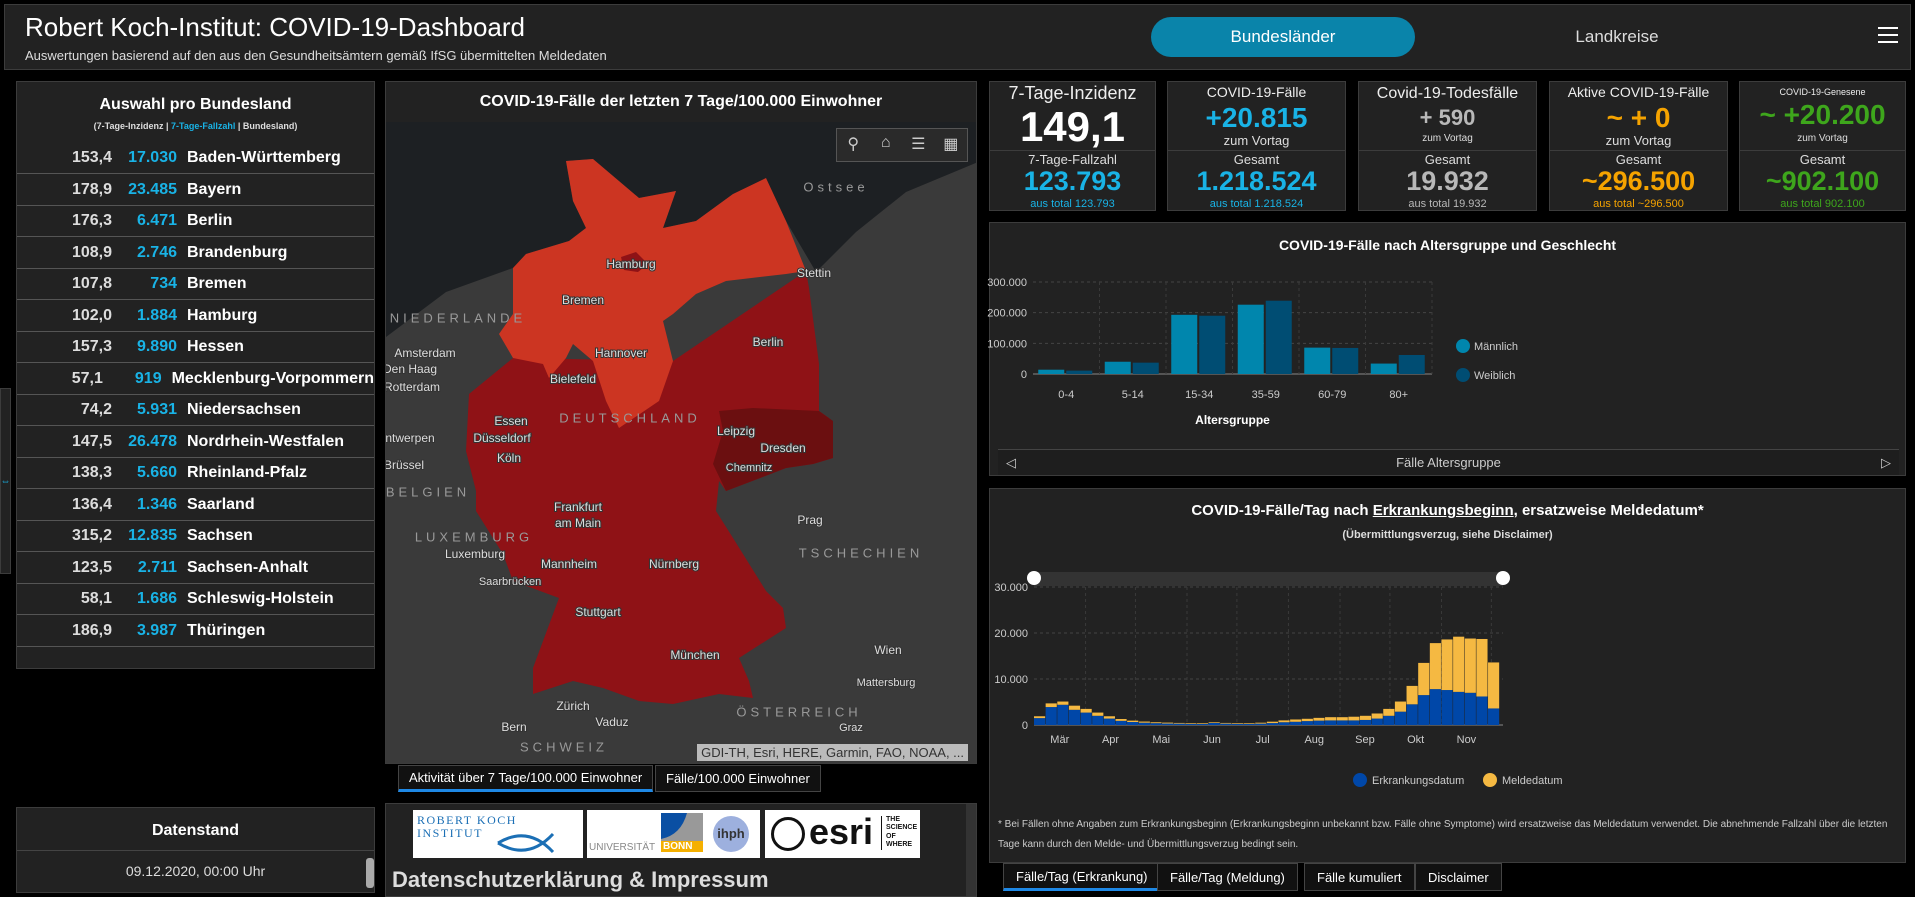 The height and width of the screenshot is (897, 1915). I want to click on map-label: Stettin, so click(814, 273).